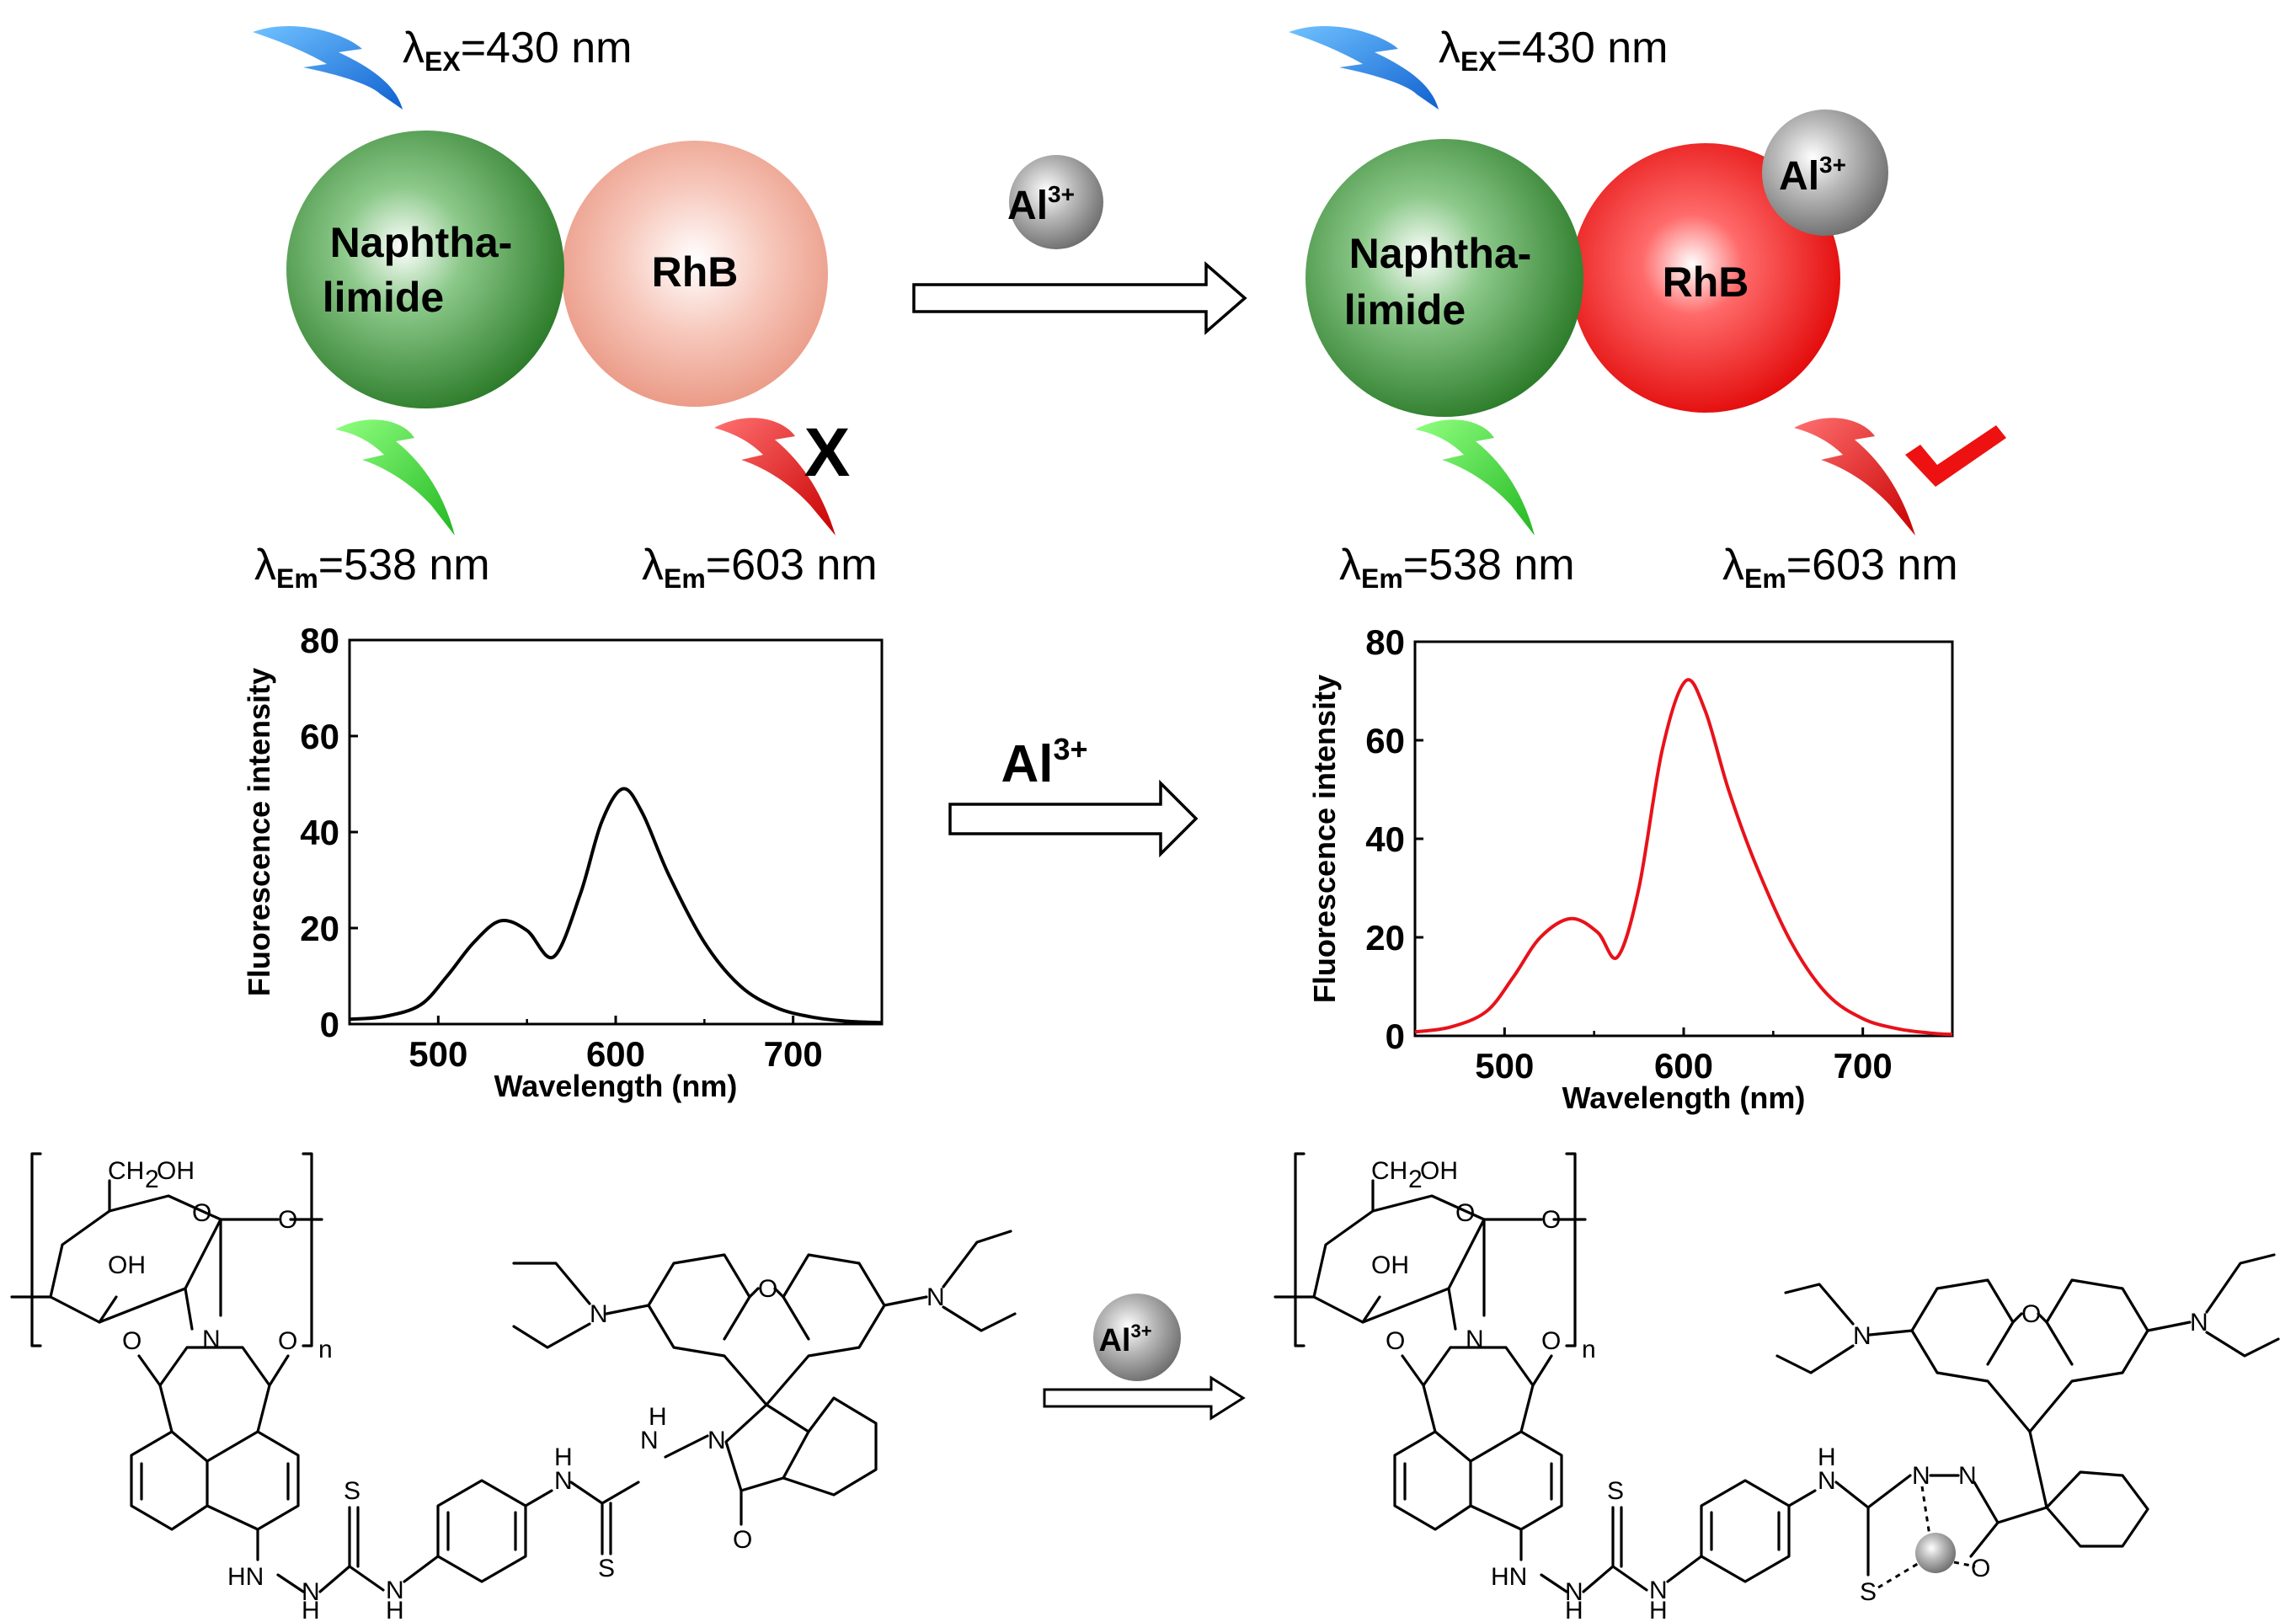 The height and width of the screenshot is (1622, 2296). Describe the element at coordinates (421, 242) in the screenshot. I see `naphthalimide-label-line1: Naphtha-` at that location.